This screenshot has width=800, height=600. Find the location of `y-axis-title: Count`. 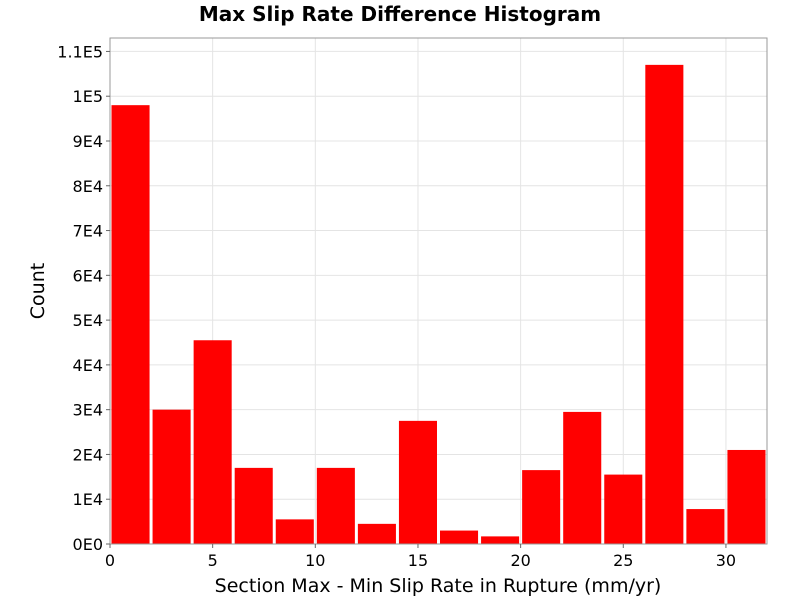

y-axis-title: Count is located at coordinates (38, 291).